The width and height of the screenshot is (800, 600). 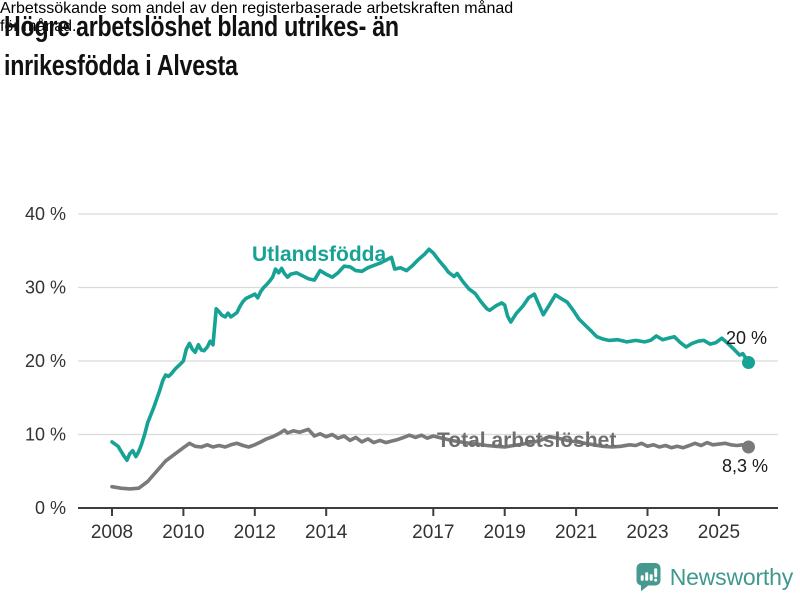 I want to click on end-value-label-total: 8,3 %, so click(x=745, y=466).